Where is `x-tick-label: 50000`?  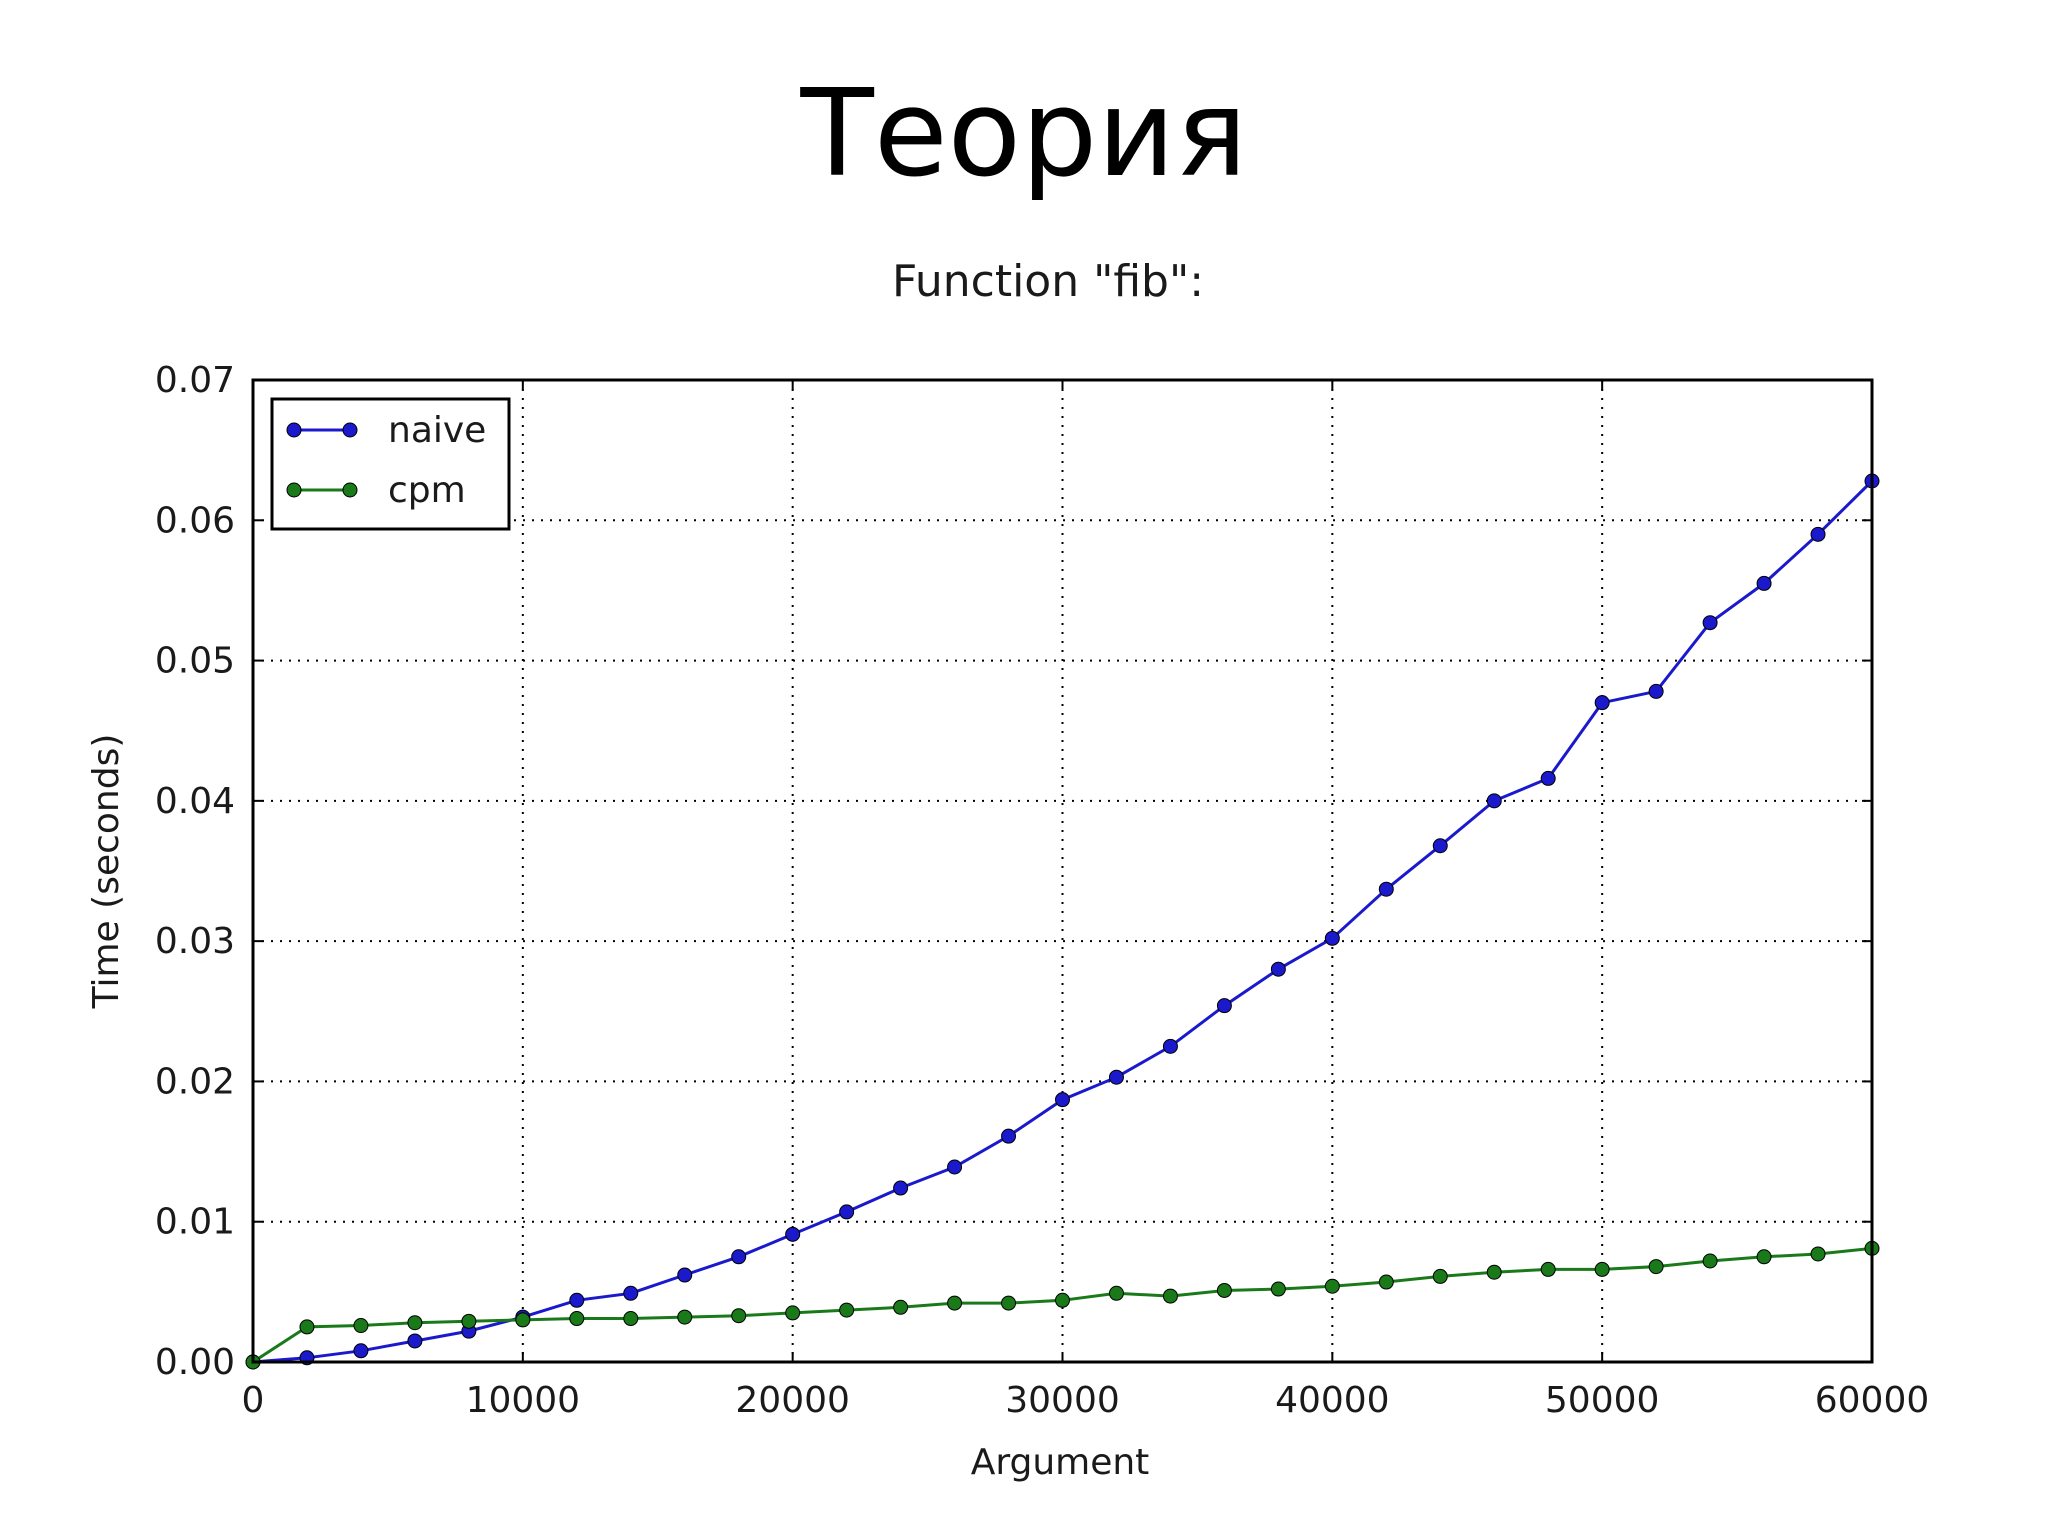 x-tick-label: 50000 is located at coordinates (1602, 1400).